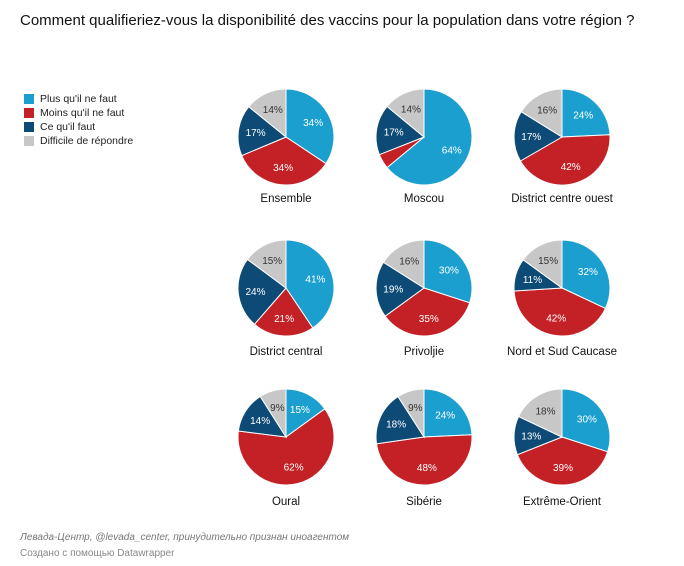  Describe the element at coordinates (97, 553) in the screenshot. I see `credit-note: Создано с помощью Datawrapper` at that location.